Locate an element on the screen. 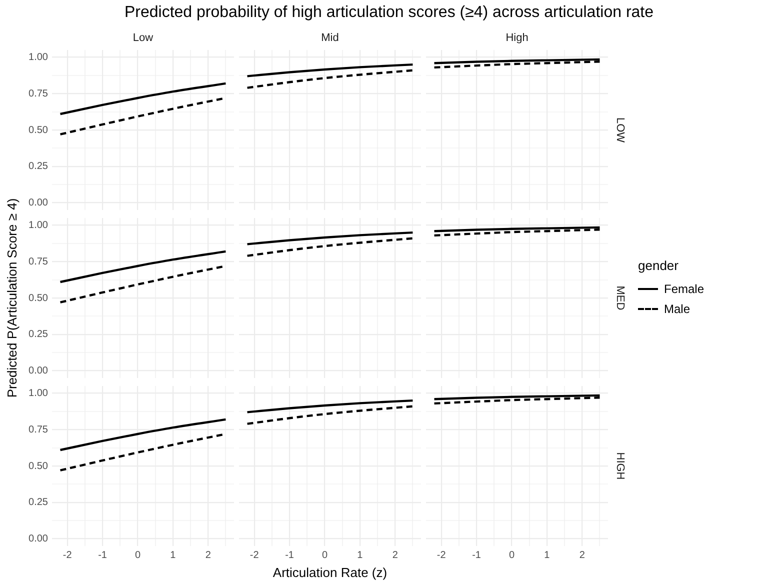  legend-title: gender is located at coordinates (659, 265).